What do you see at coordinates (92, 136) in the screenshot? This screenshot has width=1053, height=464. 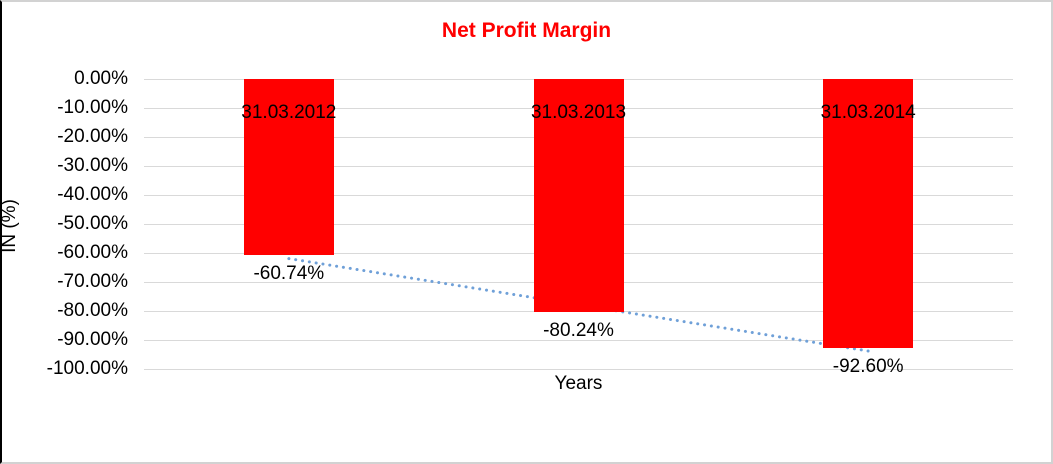 I see `y-tick-label: -20.00%` at bounding box center [92, 136].